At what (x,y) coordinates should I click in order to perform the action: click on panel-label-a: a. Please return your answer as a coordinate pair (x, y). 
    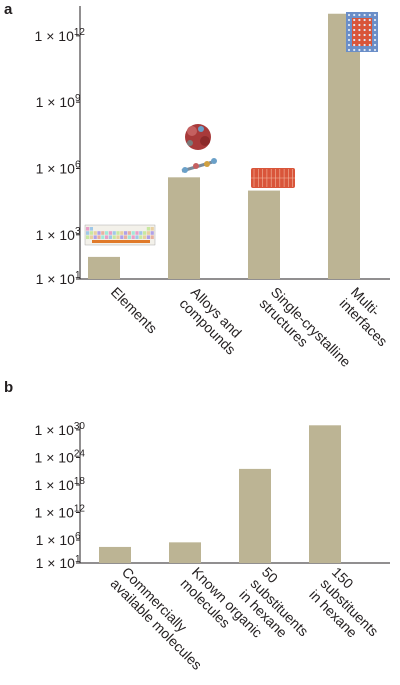
    Looking at the image, I should click on (8, 9).